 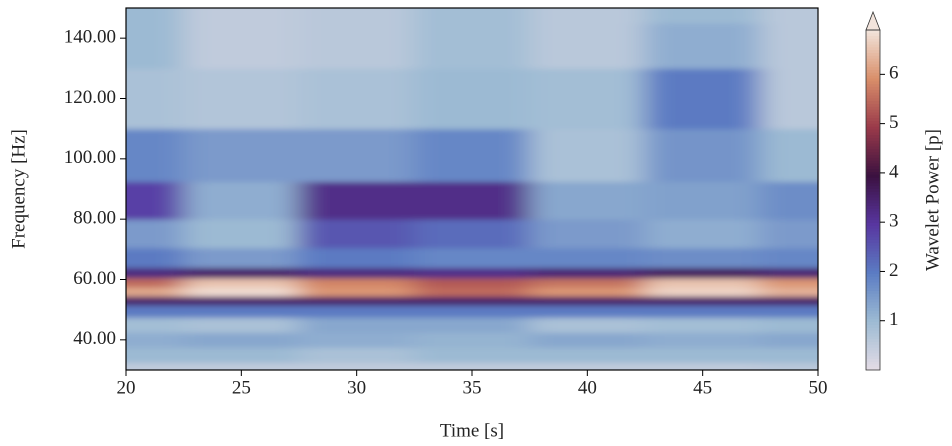 I want to click on y-tick-label: 80.00, so click(x=94, y=218).